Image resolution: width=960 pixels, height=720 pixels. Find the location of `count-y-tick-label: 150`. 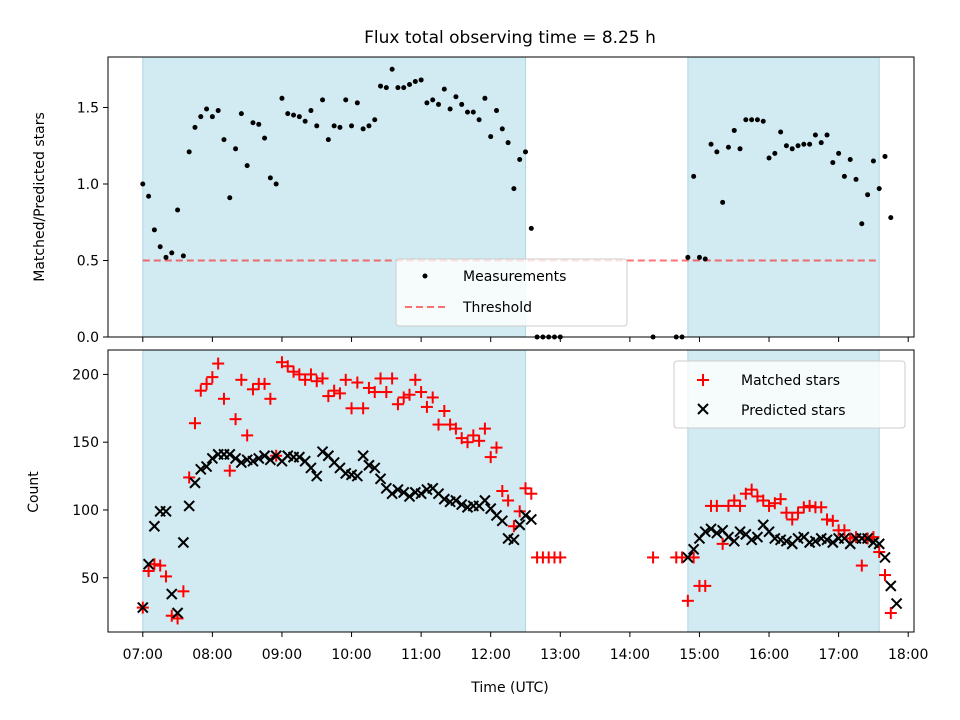

count-y-tick-label: 150 is located at coordinates (85, 443).